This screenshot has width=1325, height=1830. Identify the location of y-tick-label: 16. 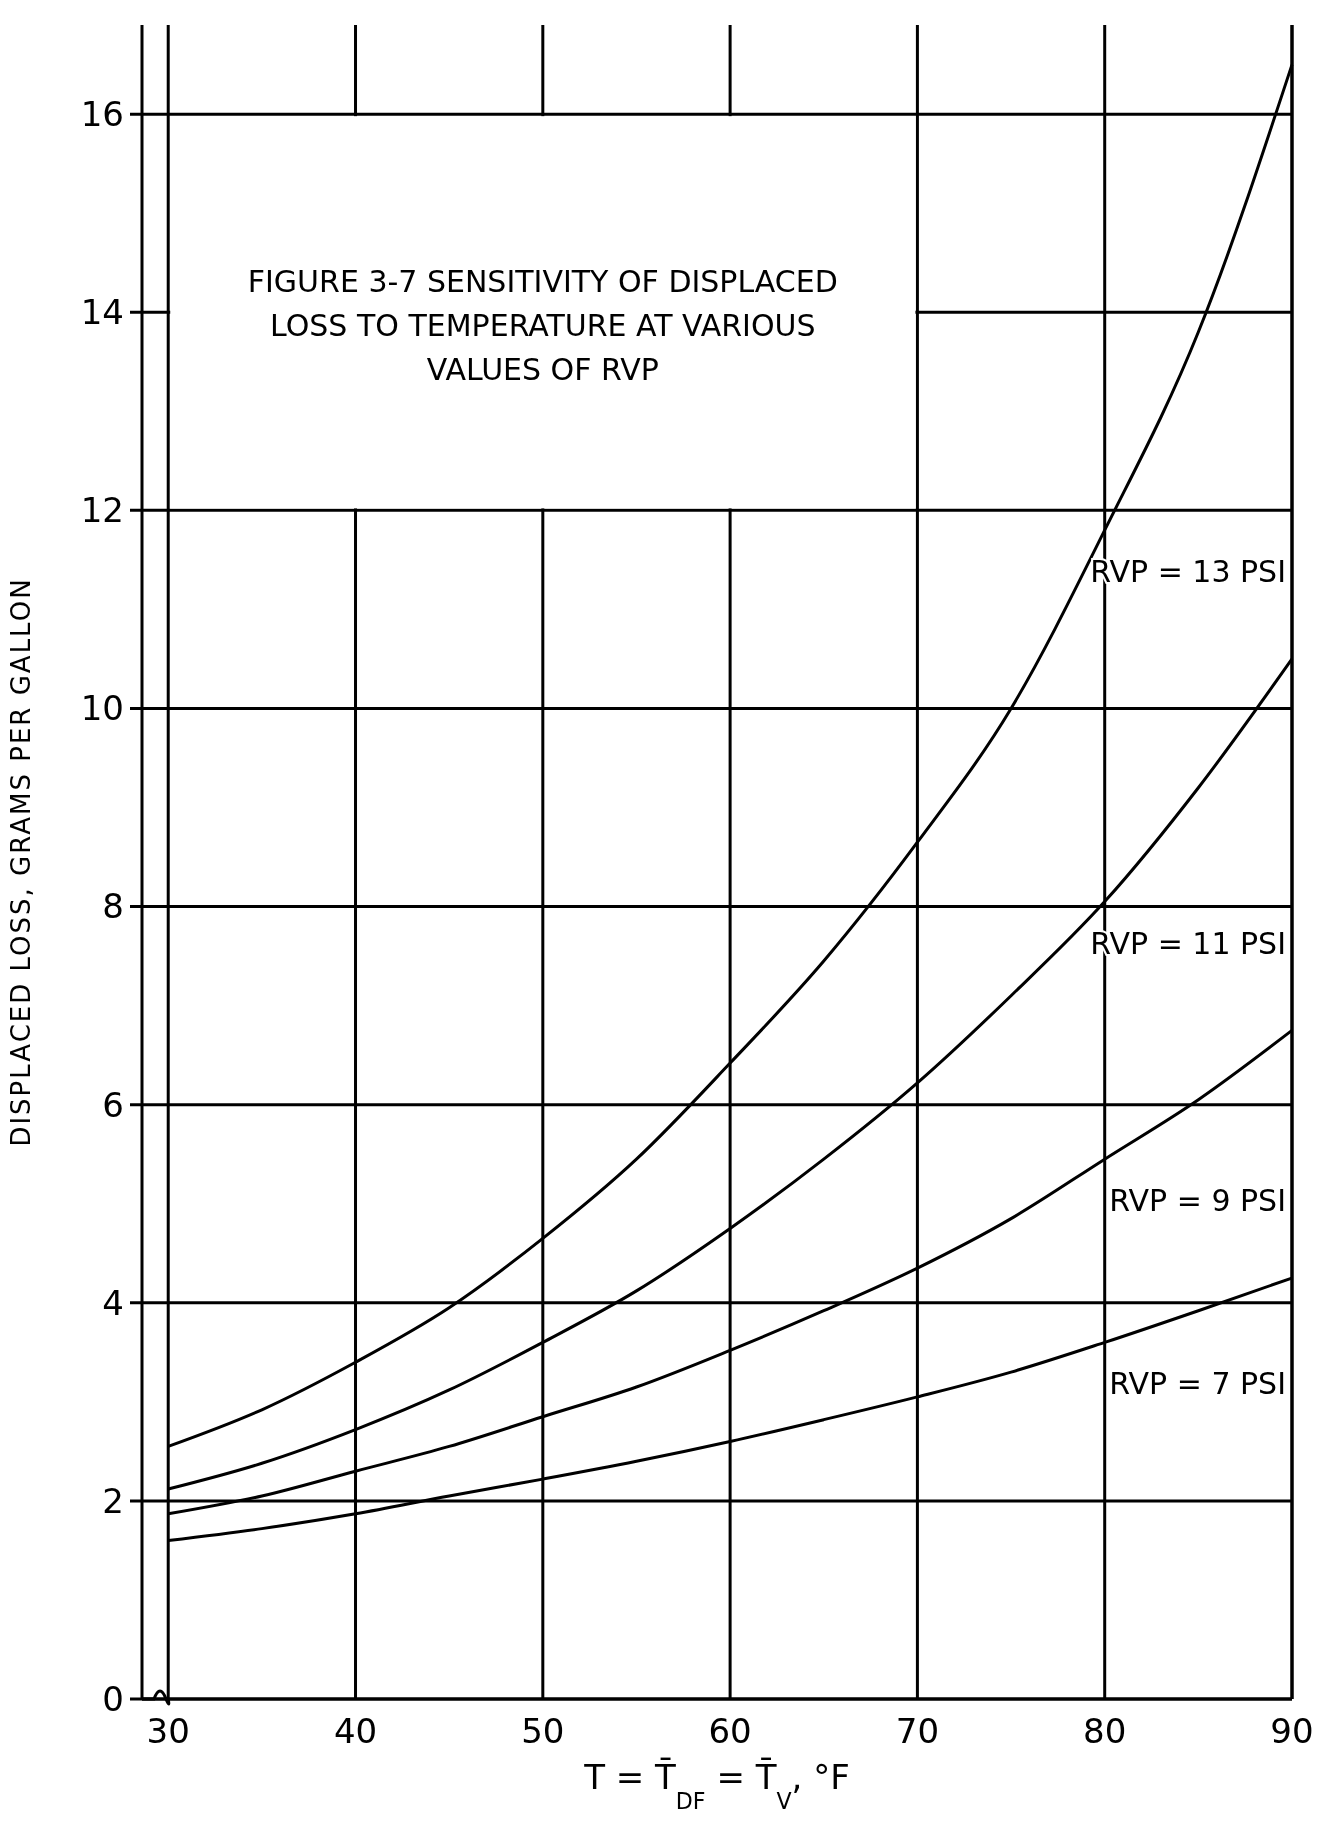
(102, 114).